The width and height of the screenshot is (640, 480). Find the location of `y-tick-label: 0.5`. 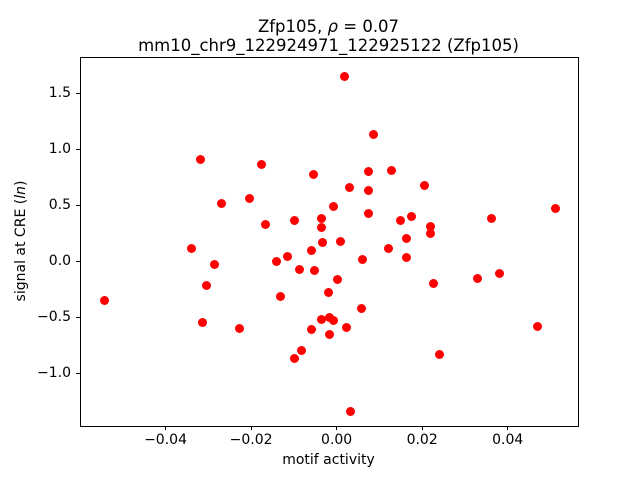

y-tick-label: 0.5 is located at coordinates (59, 204).